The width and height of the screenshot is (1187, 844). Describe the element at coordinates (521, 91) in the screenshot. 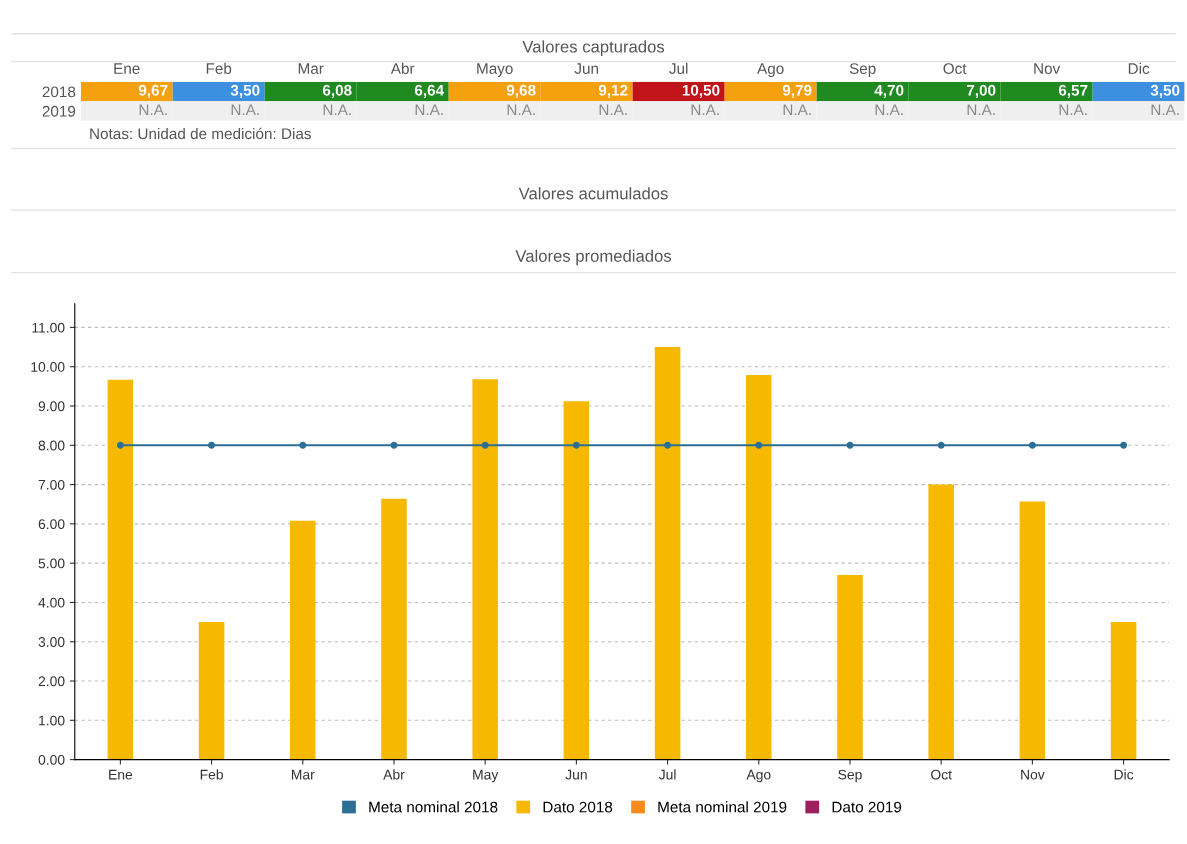

I see `text: 9,68` at that location.